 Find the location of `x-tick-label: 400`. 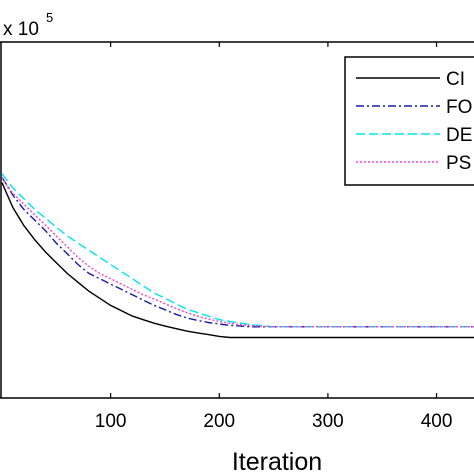

x-tick-label: 400 is located at coordinates (437, 421).